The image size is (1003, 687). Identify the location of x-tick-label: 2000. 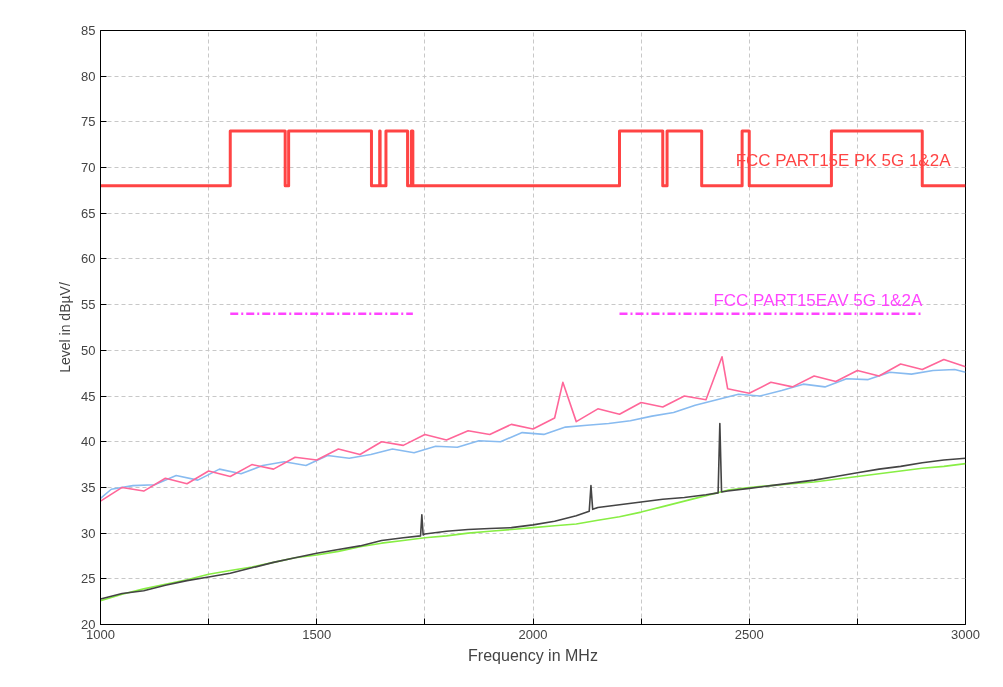
(533, 634).